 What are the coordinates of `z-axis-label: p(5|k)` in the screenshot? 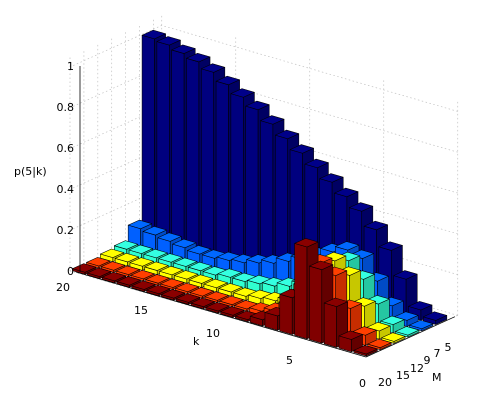 It's located at (30, 171).